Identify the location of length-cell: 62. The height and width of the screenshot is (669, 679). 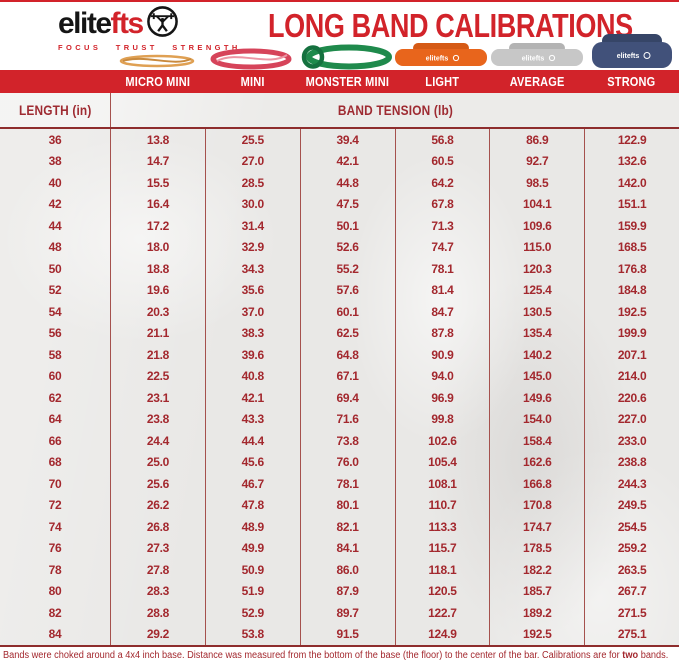
(55, 397).